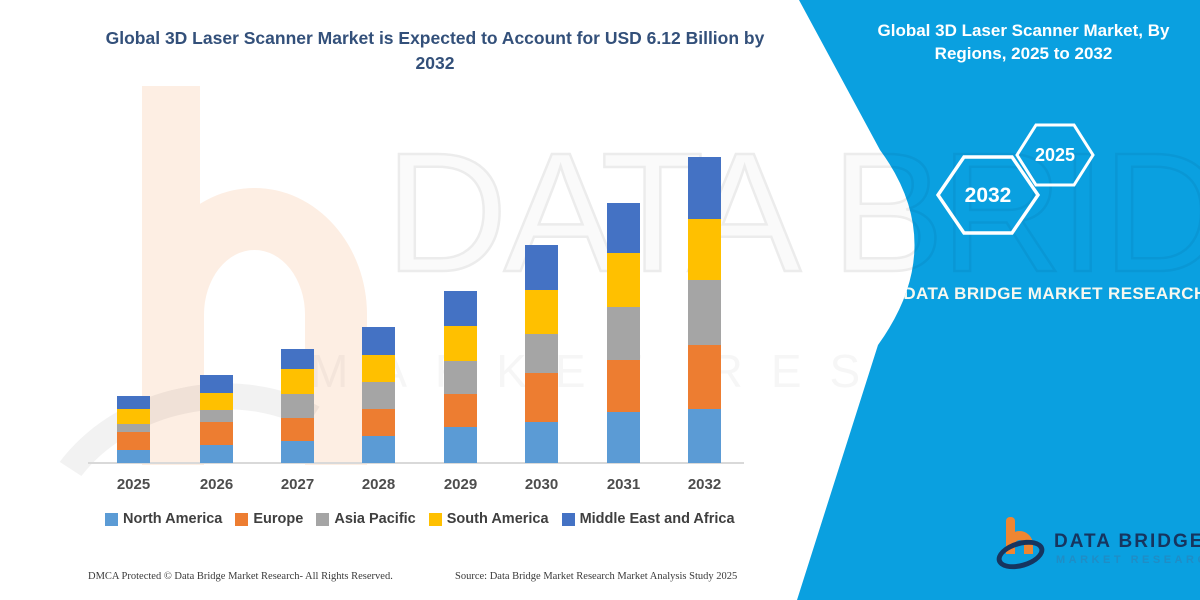 This screenshot has height=600, width=1200. I want to click on legend-item: Europe, so click(269, 519).